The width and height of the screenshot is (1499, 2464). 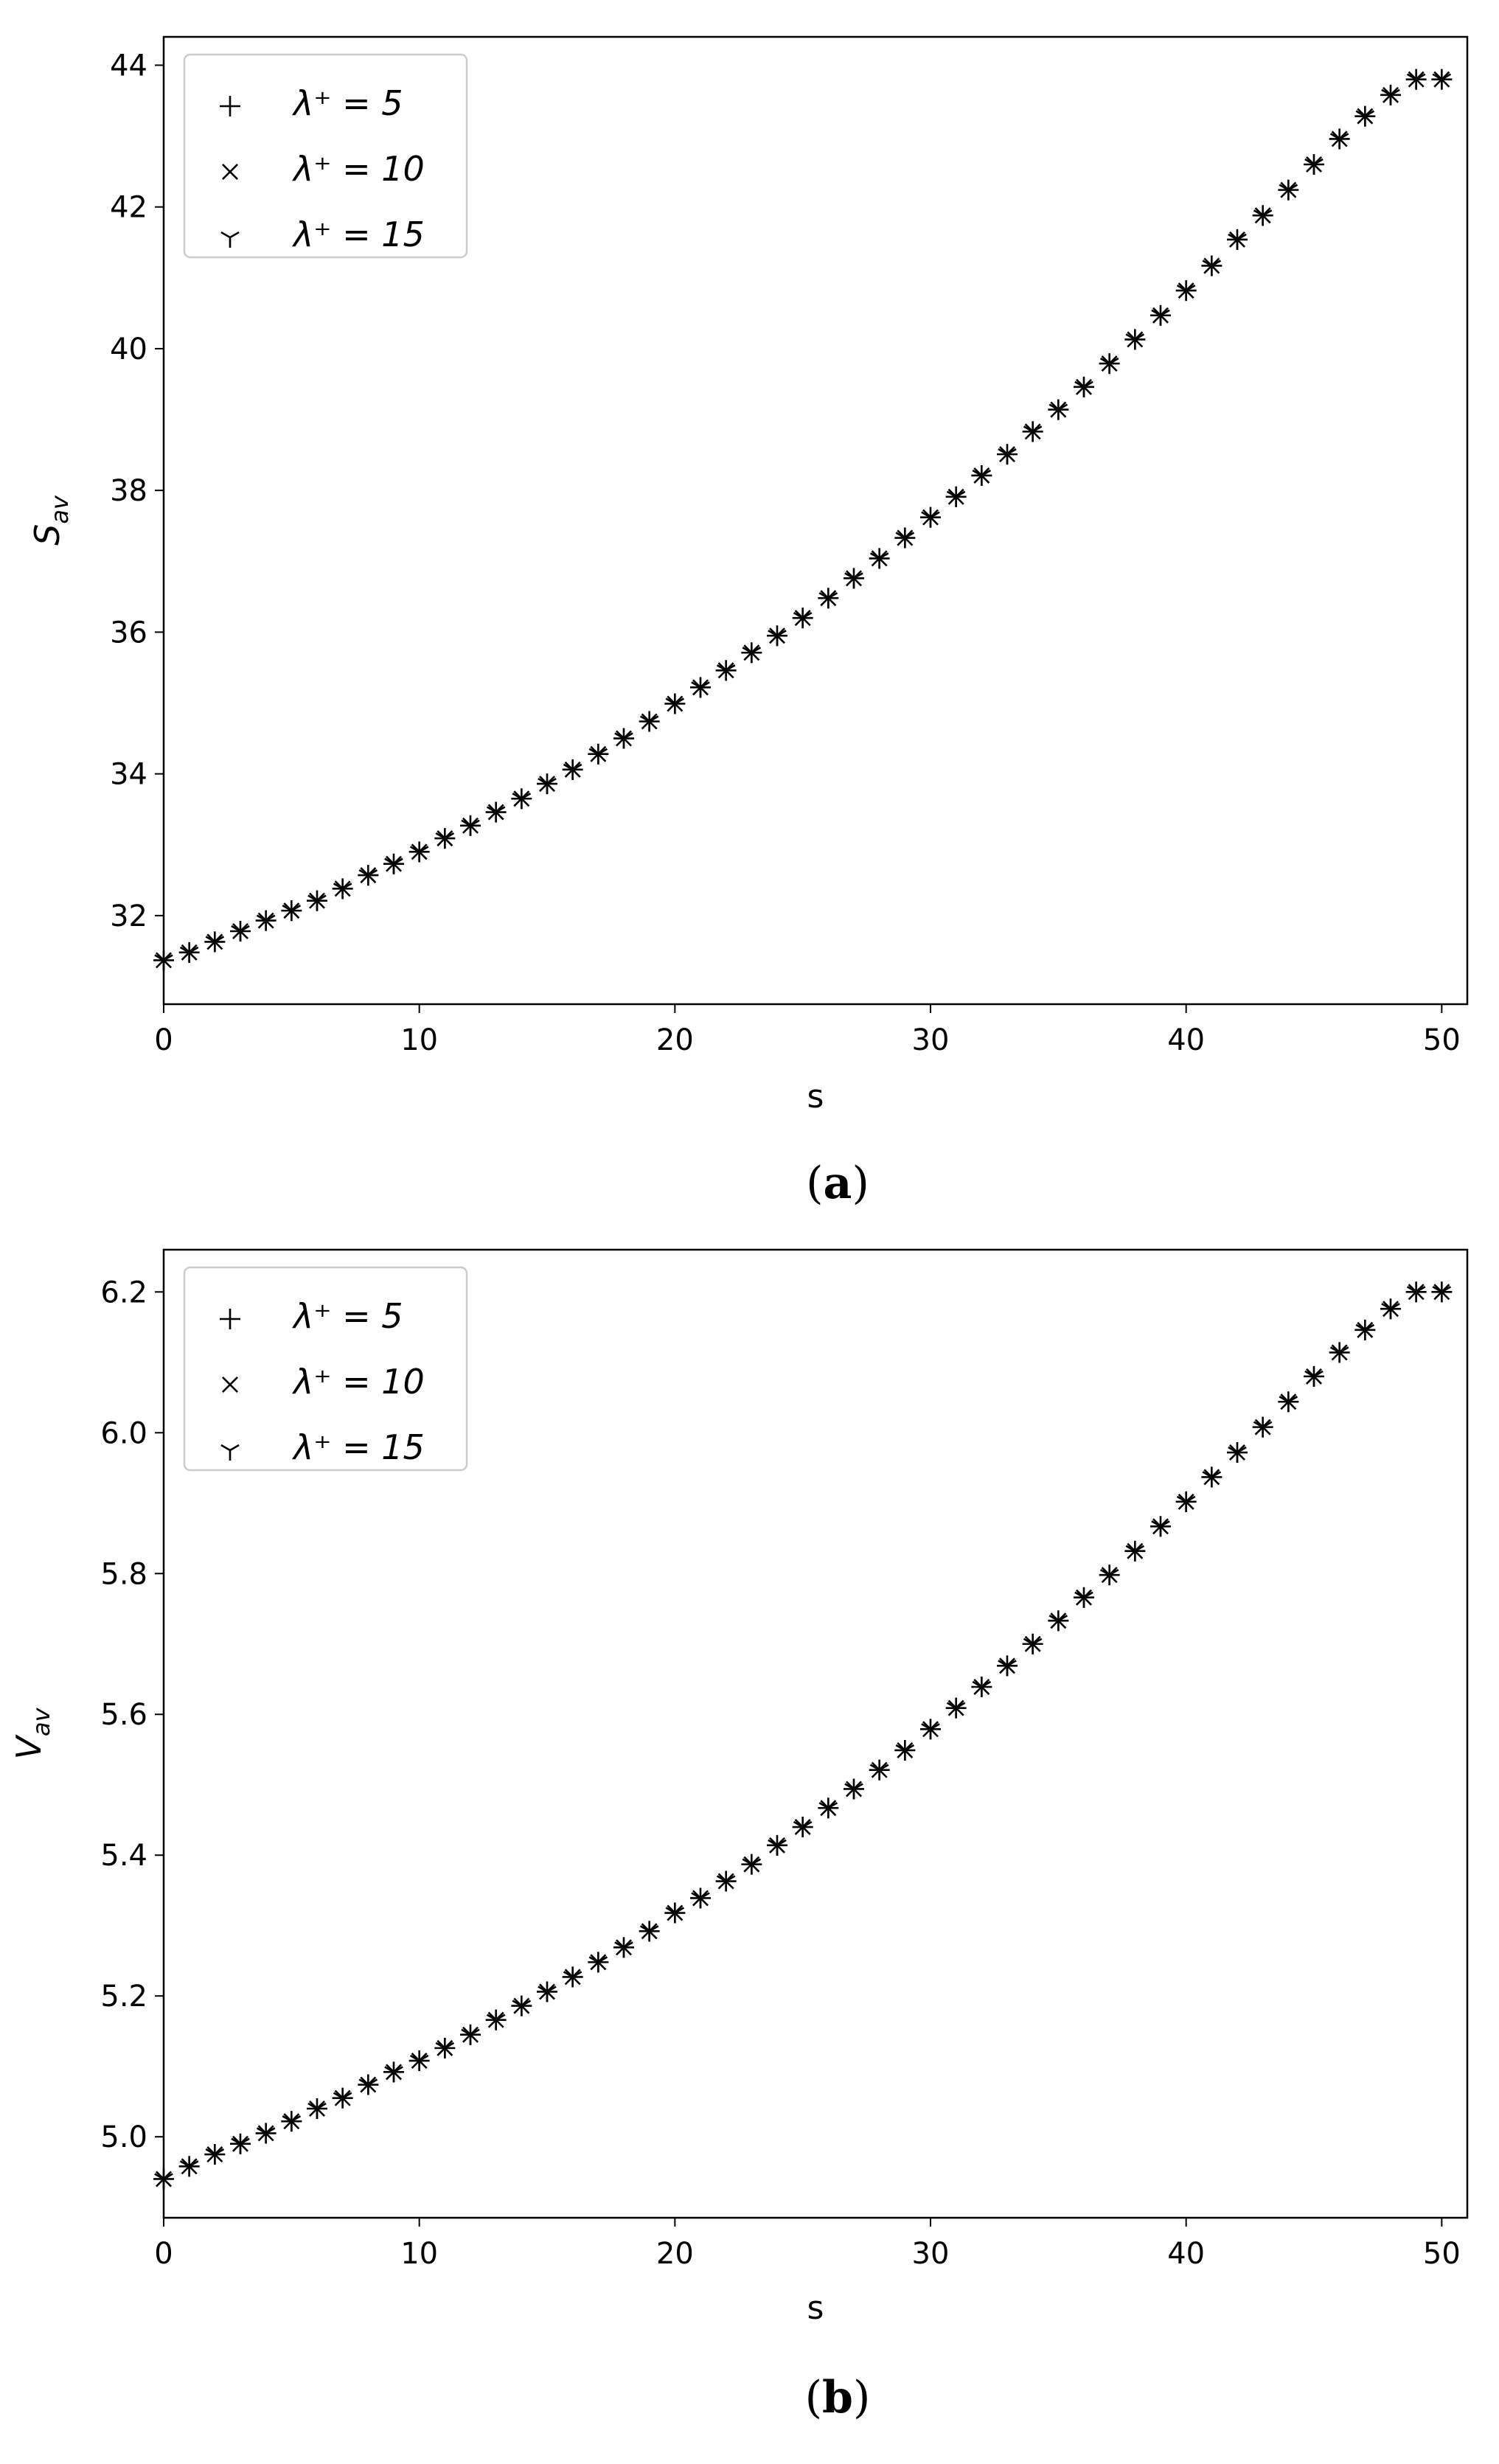 What do you see at coordinates (29, 1747) in the screenshot?
I see `y-axis-label-main: V` at bounding box center [29, 1747].